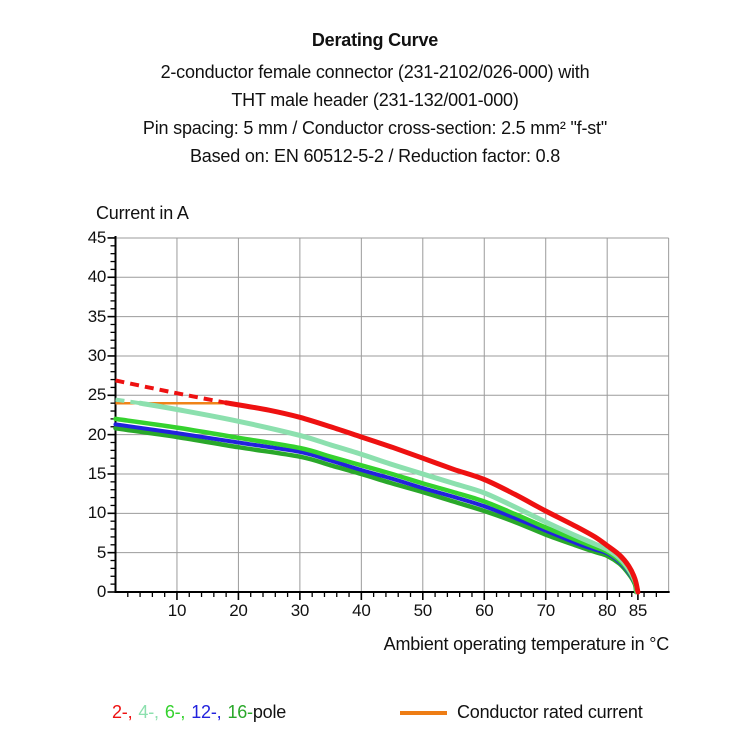 Image resolution: width=750 pixels, height=750 pixels. Describe the element at coordinates (148, 712) in the screenshot. I see `legend-pole-4-label: 4-,` at that location.